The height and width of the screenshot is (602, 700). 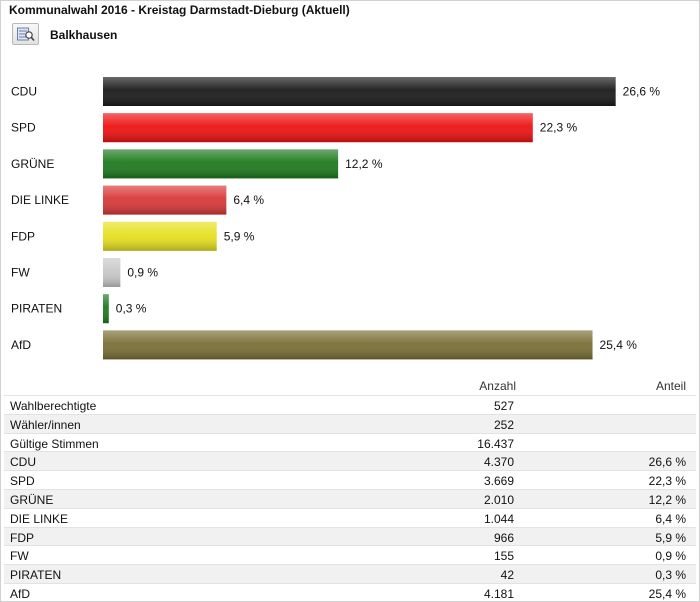 What do you see at coordinates (21, 345) in the screenshot?
I see `category-label: AfD` at bounding box center [21, 345].